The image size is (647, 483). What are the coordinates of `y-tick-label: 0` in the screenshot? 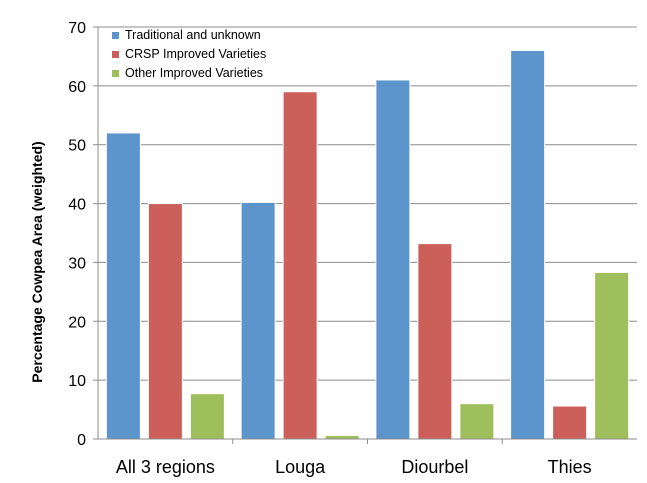 It's located at (81, 440).